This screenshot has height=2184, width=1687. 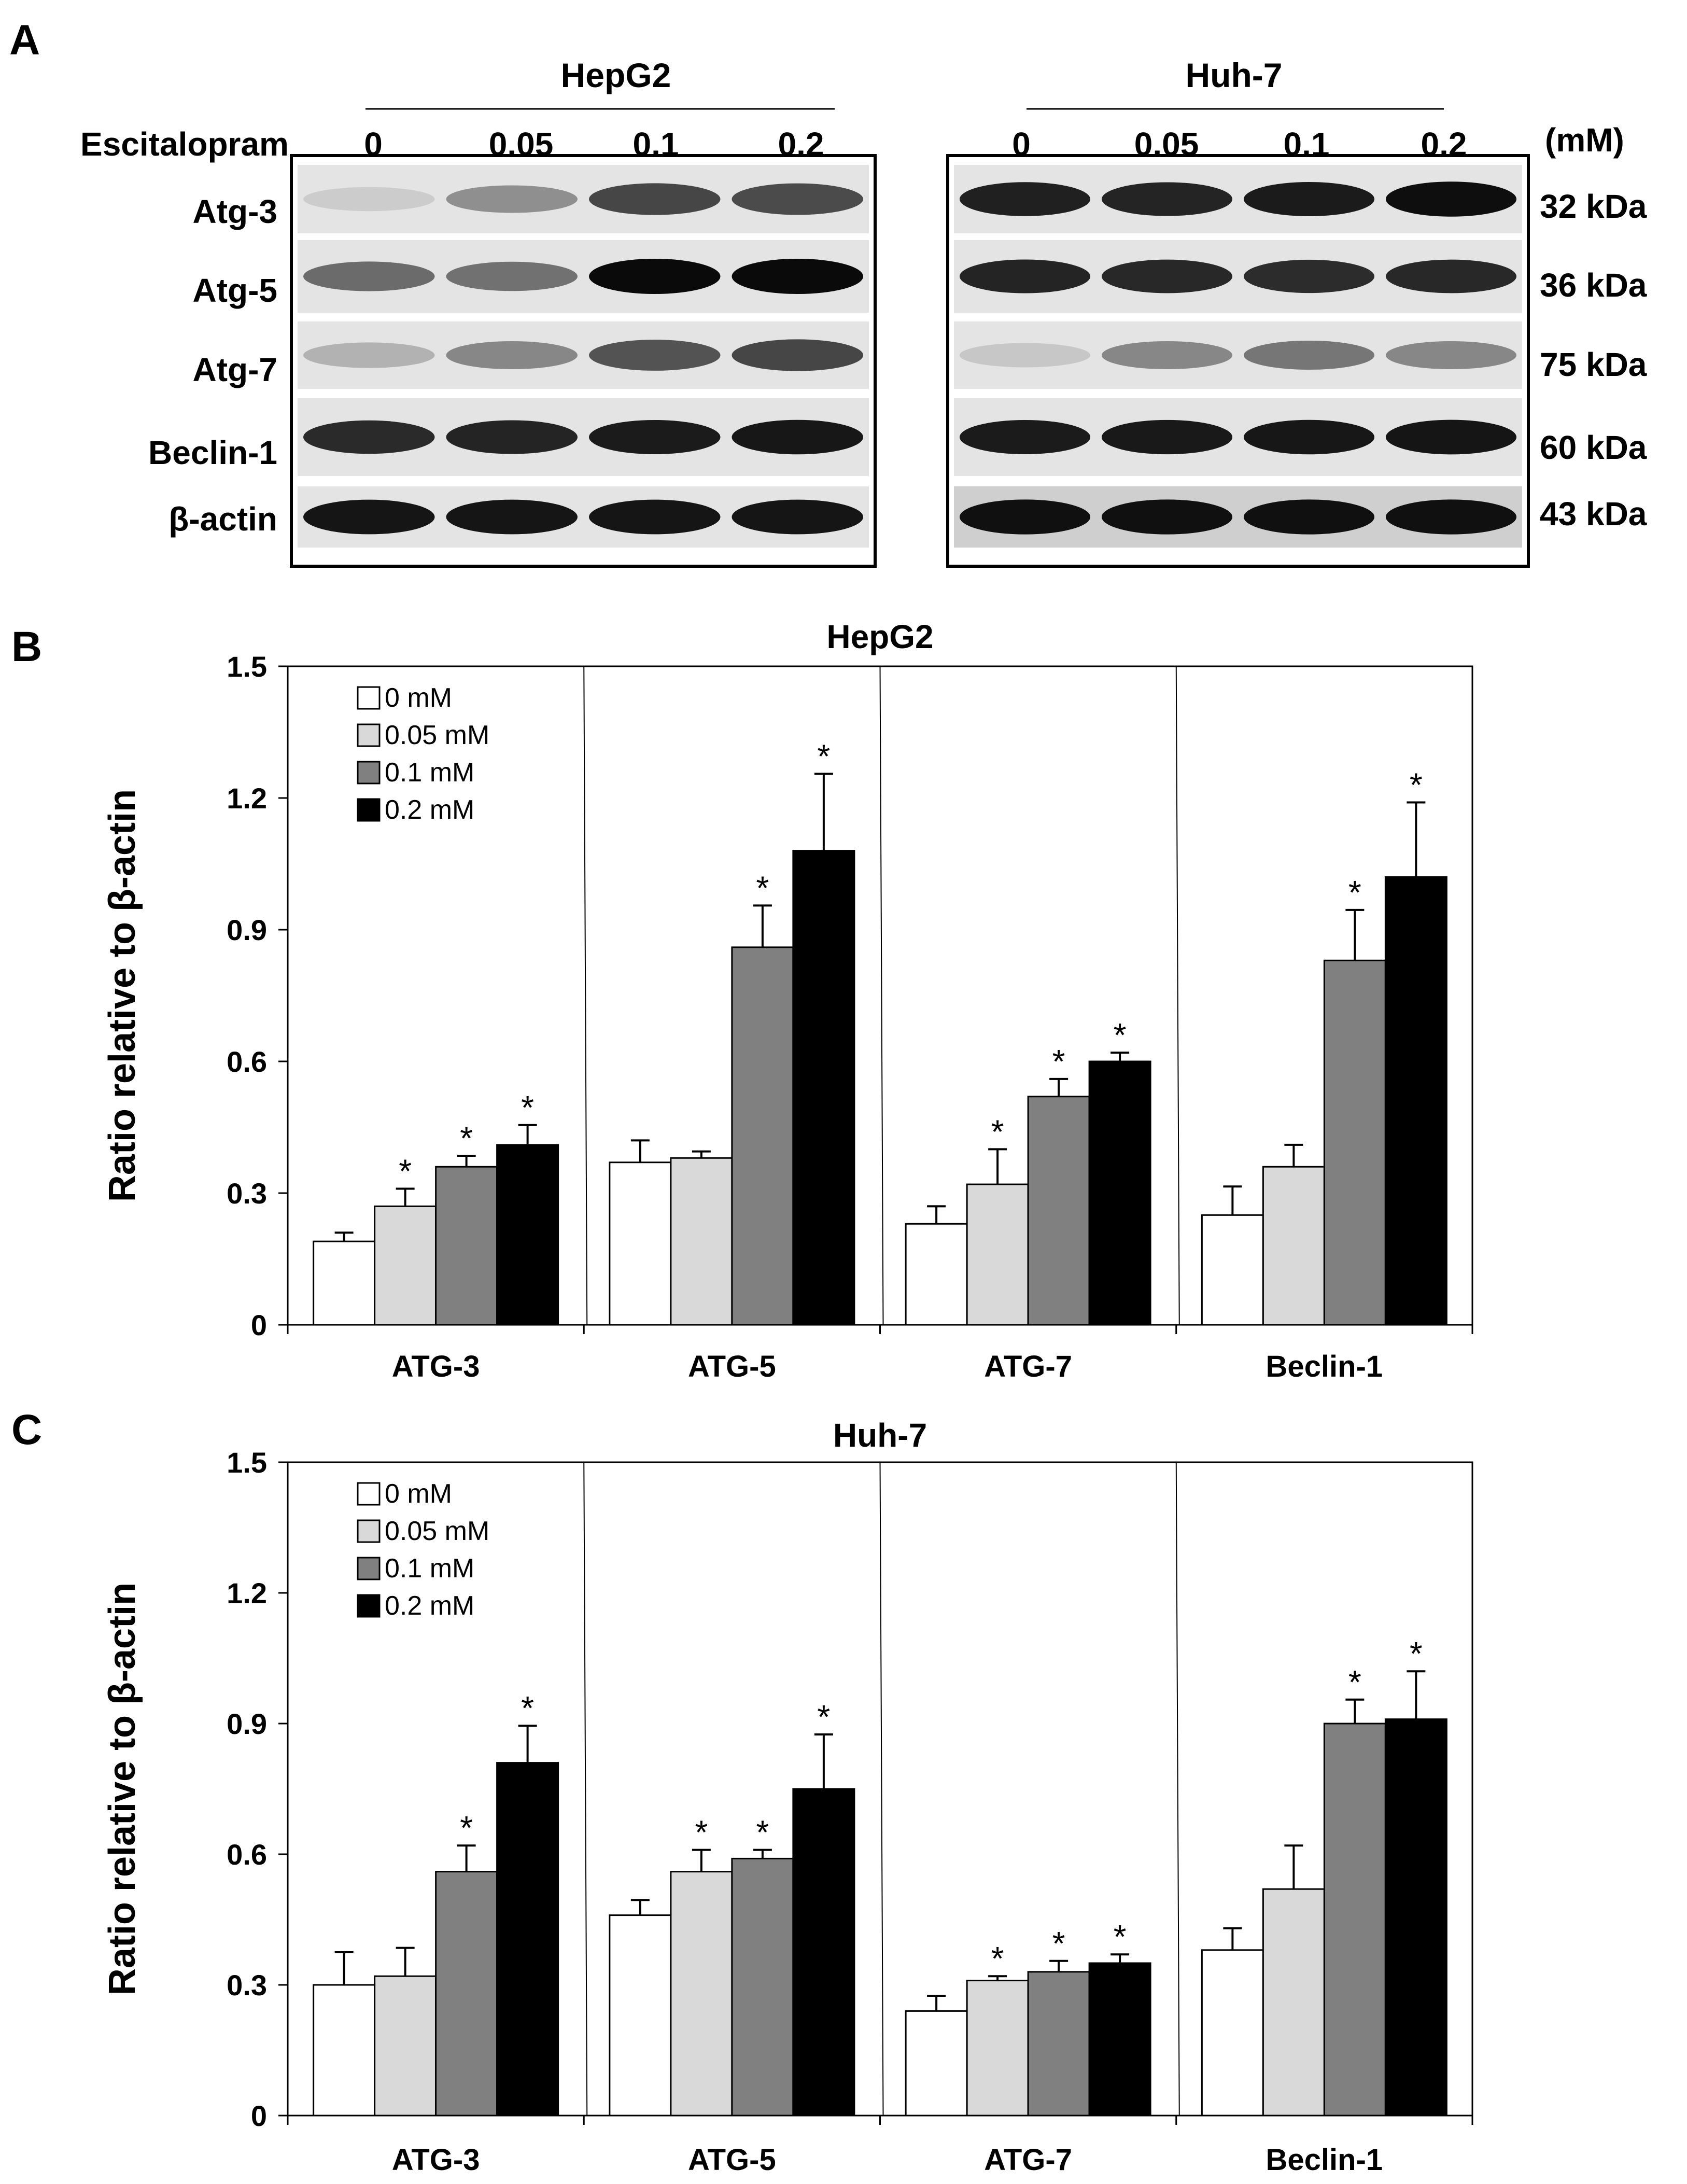 I want to click on chart-title: Huh-7, so click(x=880, y=1435).